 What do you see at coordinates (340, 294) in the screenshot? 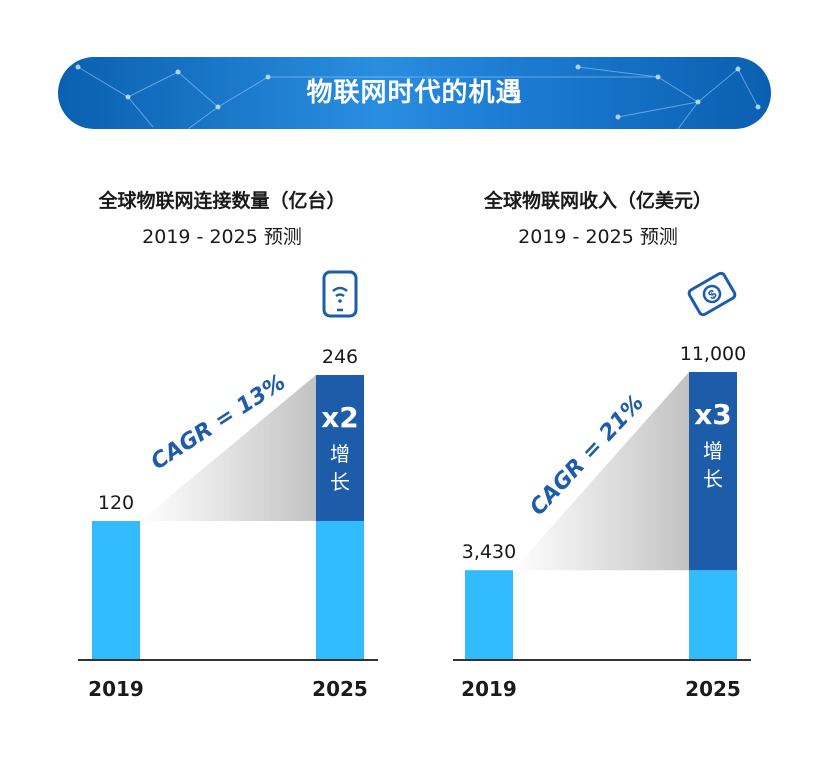
I see `smartphone-wifi-icon` at bounding box center [340, 294].